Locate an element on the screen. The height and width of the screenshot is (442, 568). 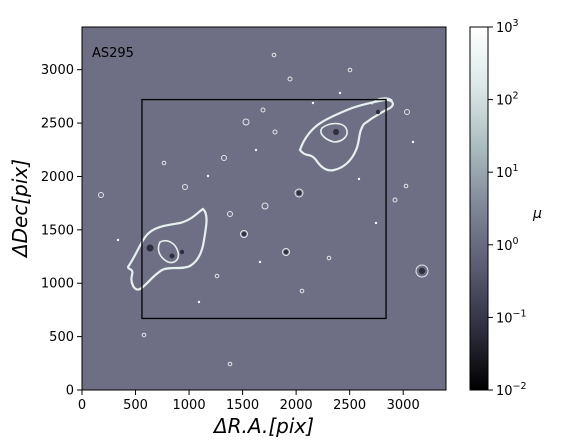
colorbar-tick-label: 10⁰ is located at coordinates (507, 245).